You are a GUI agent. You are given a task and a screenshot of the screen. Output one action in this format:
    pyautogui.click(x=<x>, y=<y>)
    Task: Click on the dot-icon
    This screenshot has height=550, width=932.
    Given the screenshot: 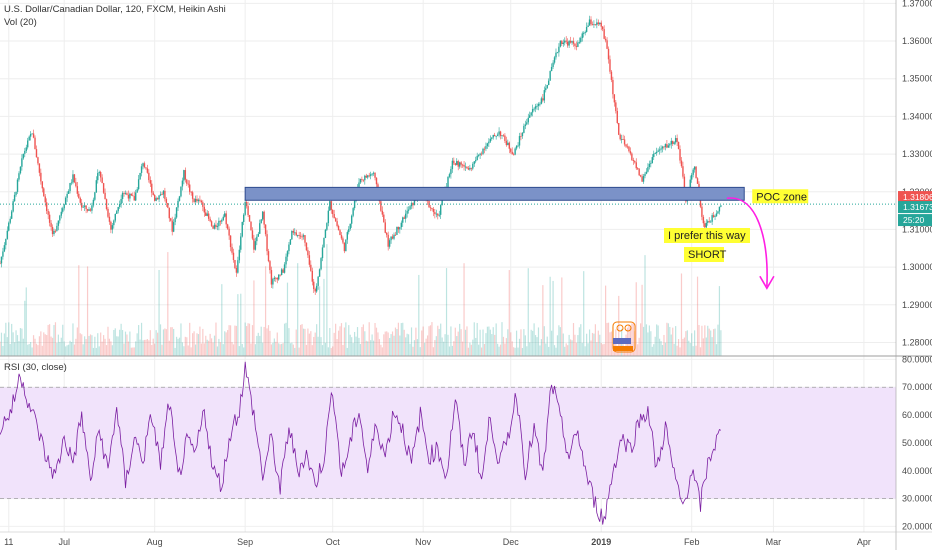 What is the action you would take?
    pyautogui.click(x=620, y=328)
    